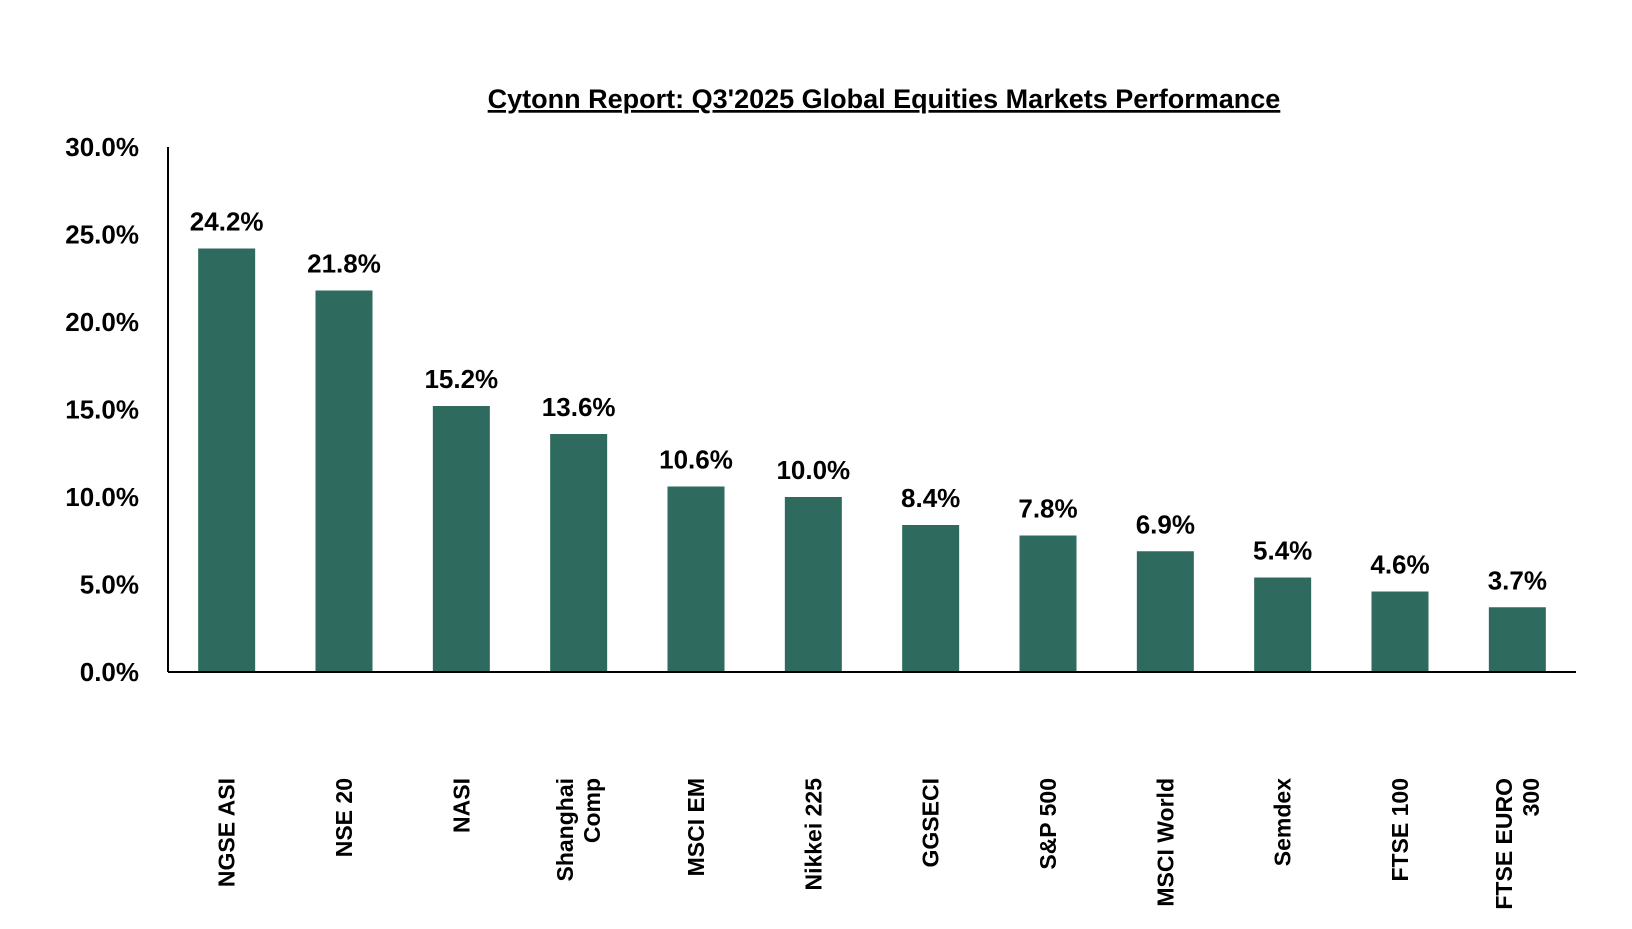 Image resolution: width=1632 pixels, height=929 pixels. What do you see at coordinates (1399, 565) in the screenshot?
I see `data-label: 4.6%` at bounding box center [1399, 565].